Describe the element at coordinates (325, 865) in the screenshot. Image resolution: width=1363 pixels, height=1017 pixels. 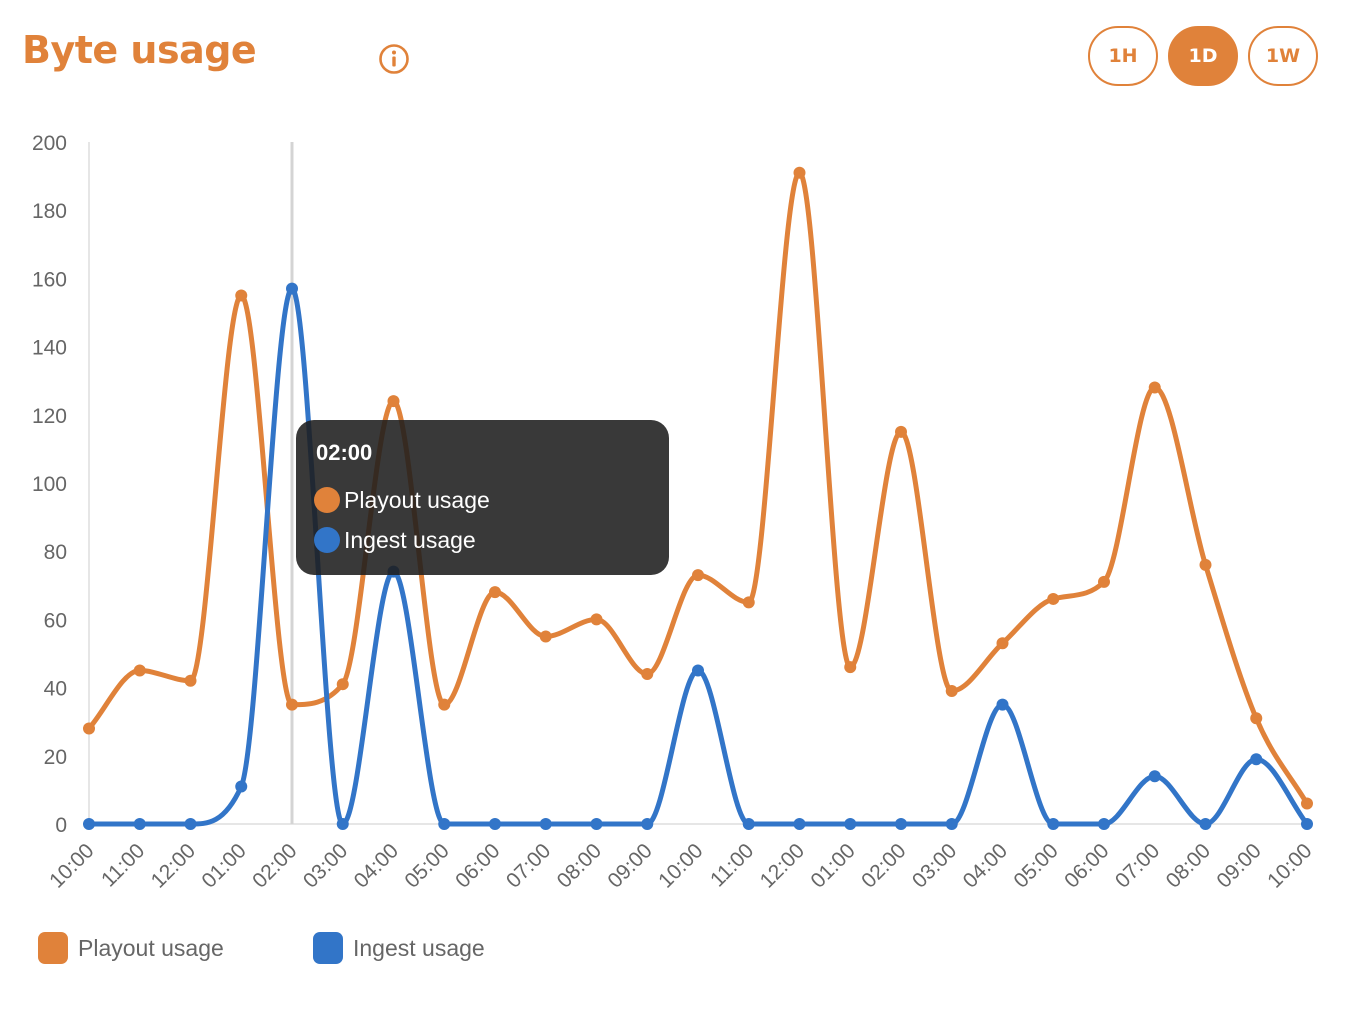
I see `x-tick-label: 03:00` at that location.